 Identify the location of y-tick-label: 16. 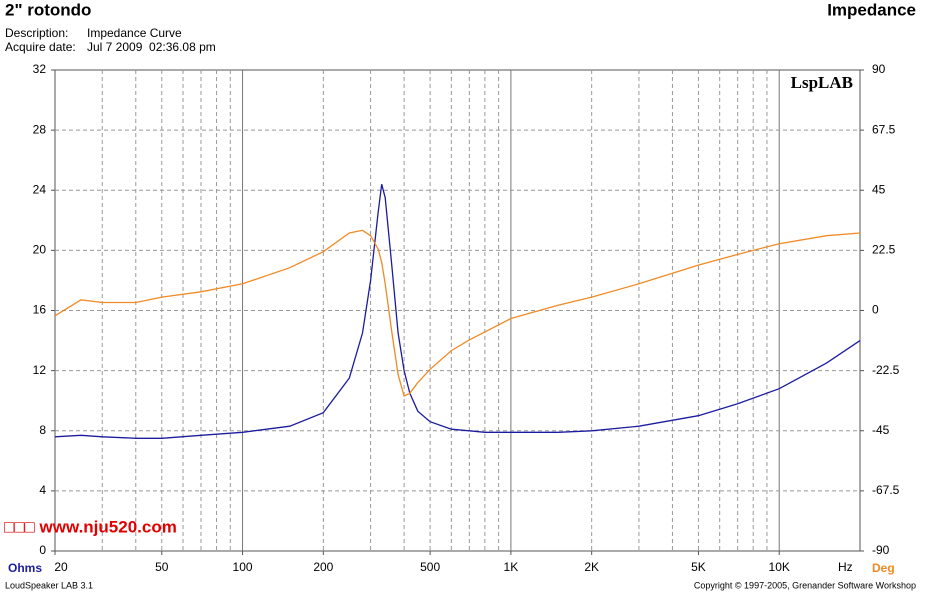
(40, 310).